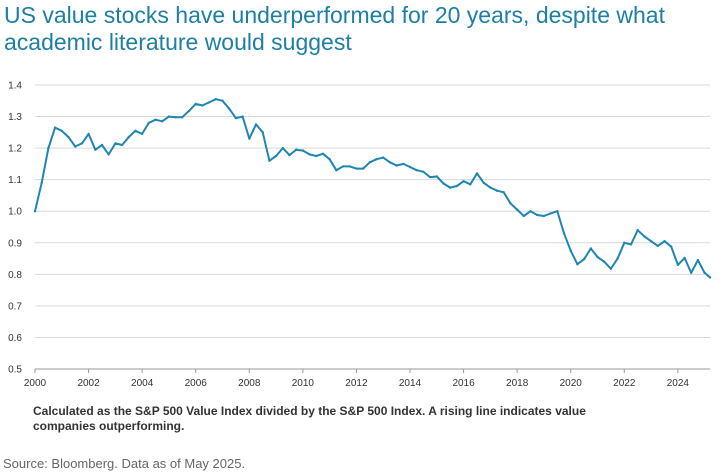 The height and width of the screenshot is (472, 721). I want to click on x-tick-label: 2000, so click(35, 383).